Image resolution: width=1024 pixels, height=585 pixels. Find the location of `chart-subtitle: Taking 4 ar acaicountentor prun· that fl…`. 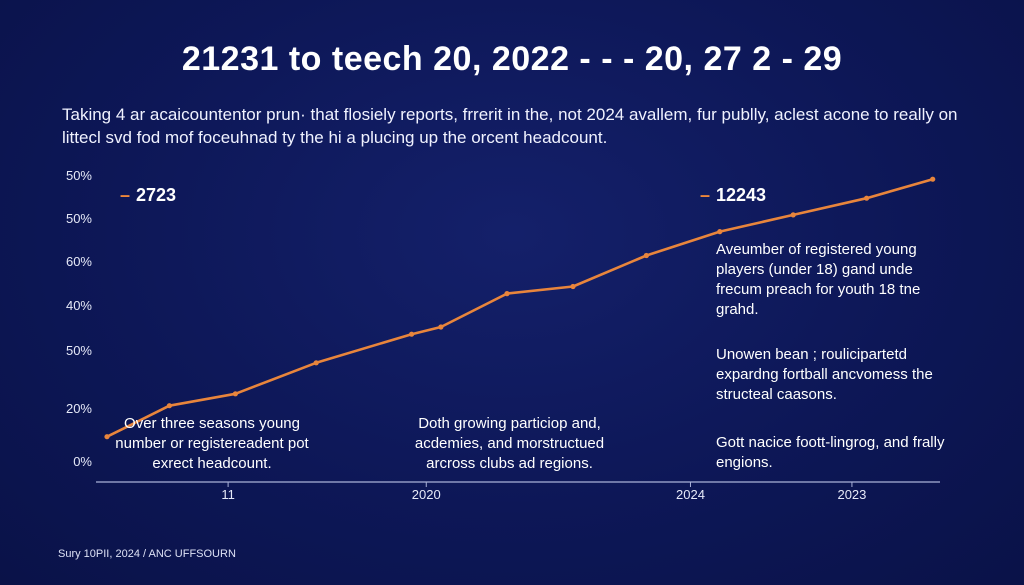

chart-subtitle: Taking 4 ar acaicountentor prun· that fl… is located at coordinates (510, 126).